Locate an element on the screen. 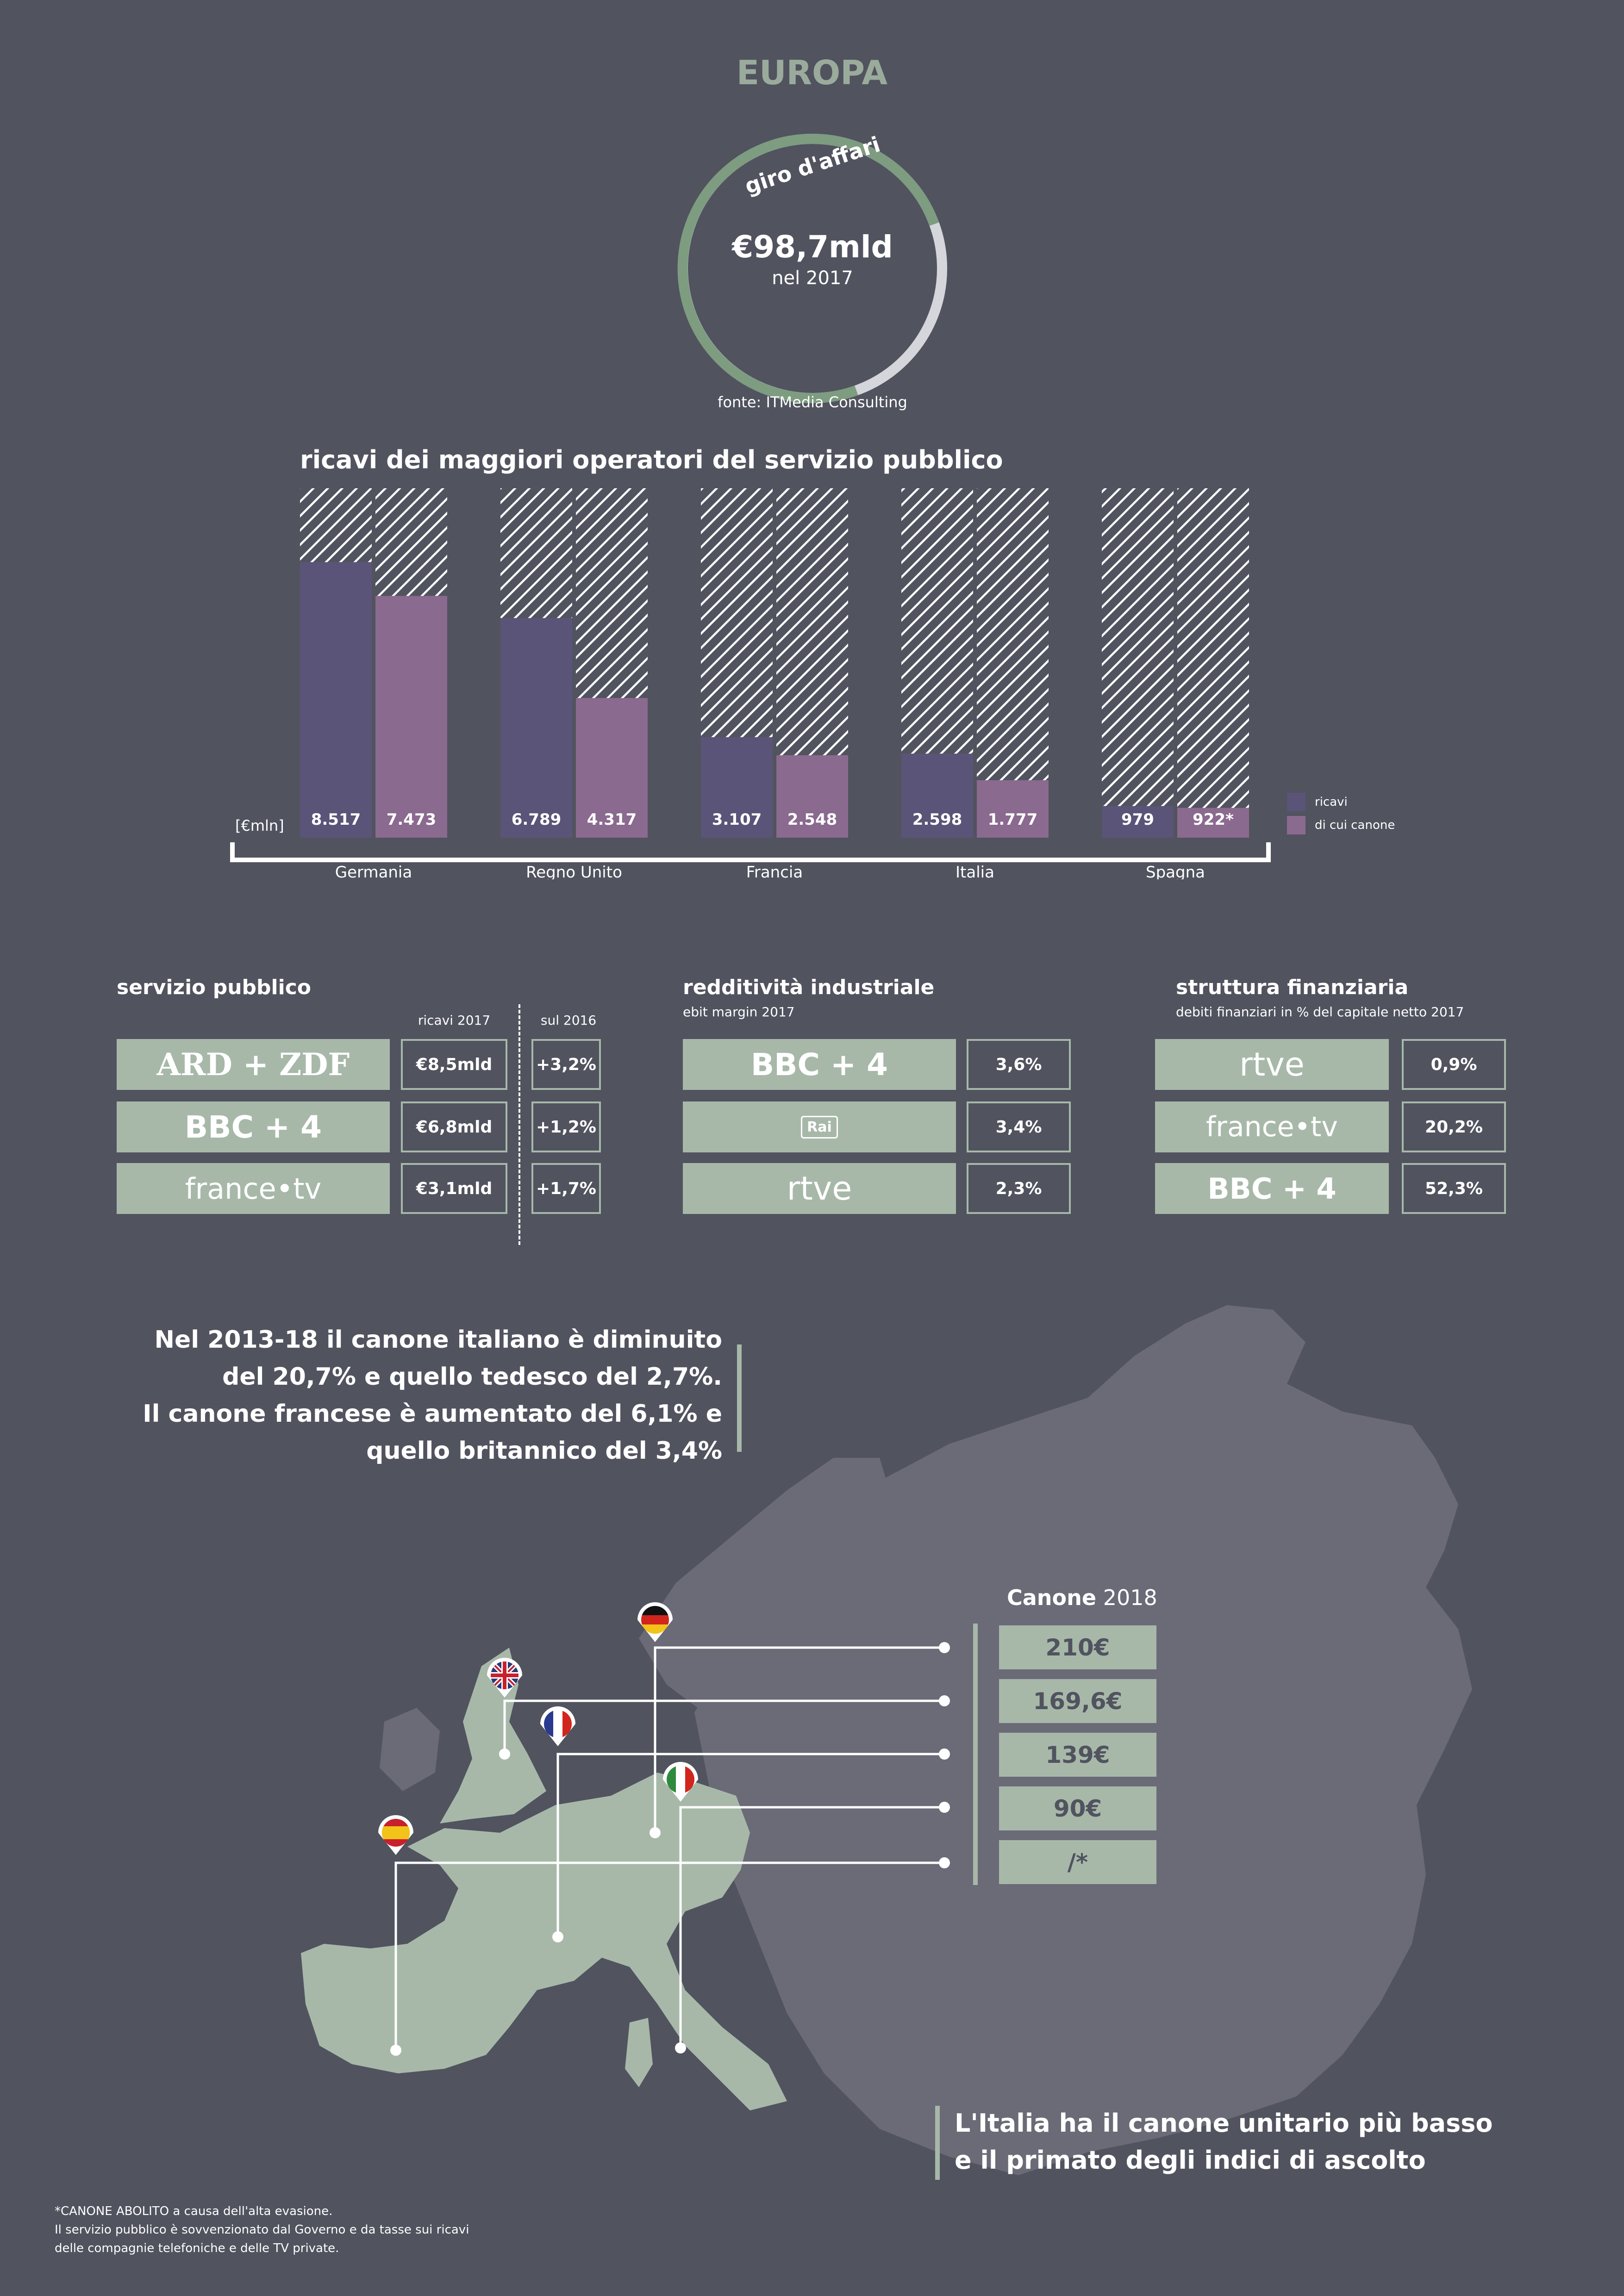  servizio-col1: ricavi 2017 is located at coordinates (454, 1020).